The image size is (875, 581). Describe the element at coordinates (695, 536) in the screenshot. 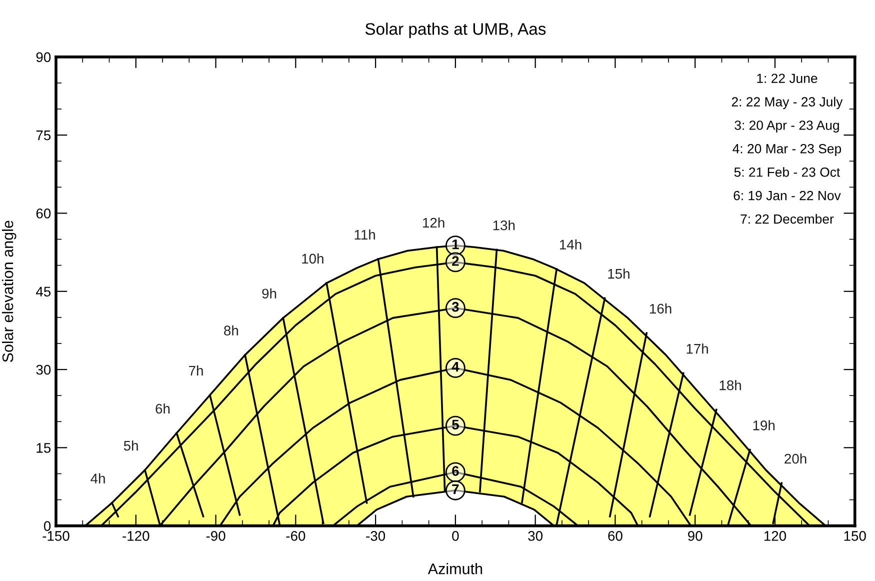

I see `x-tick-label: 90` at that location.